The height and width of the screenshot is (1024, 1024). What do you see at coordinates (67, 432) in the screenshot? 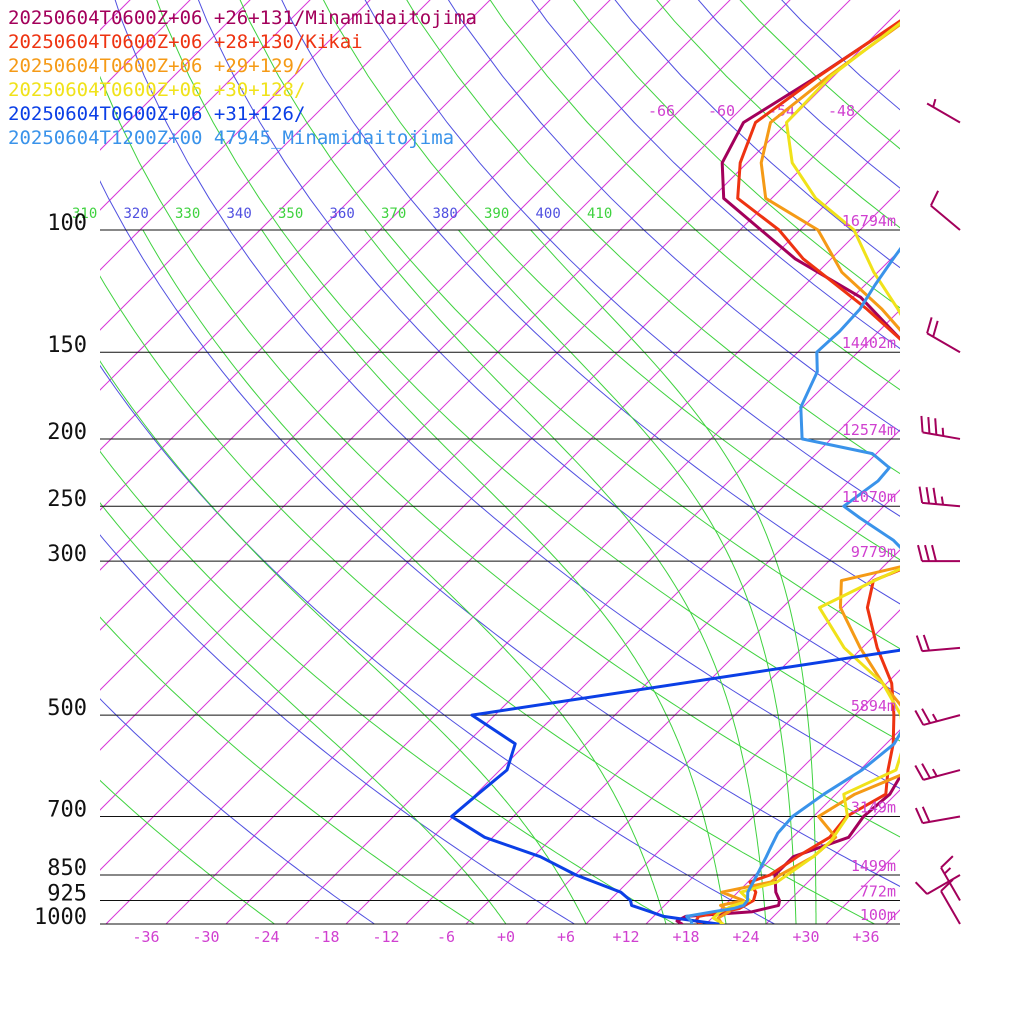
I see `pressure-label: 200` at bounding box center [67, 432].